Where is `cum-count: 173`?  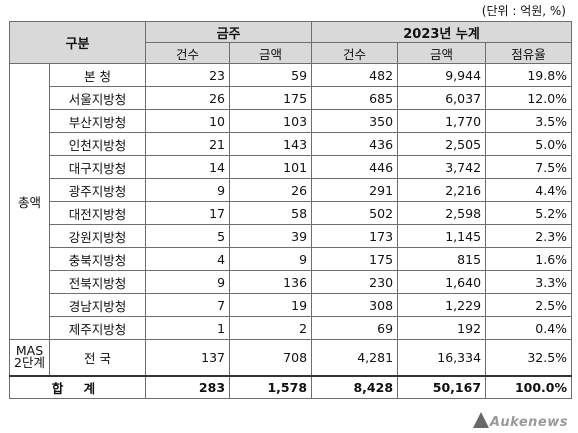 cum-count: 173 is located at coordinates (355, 236).